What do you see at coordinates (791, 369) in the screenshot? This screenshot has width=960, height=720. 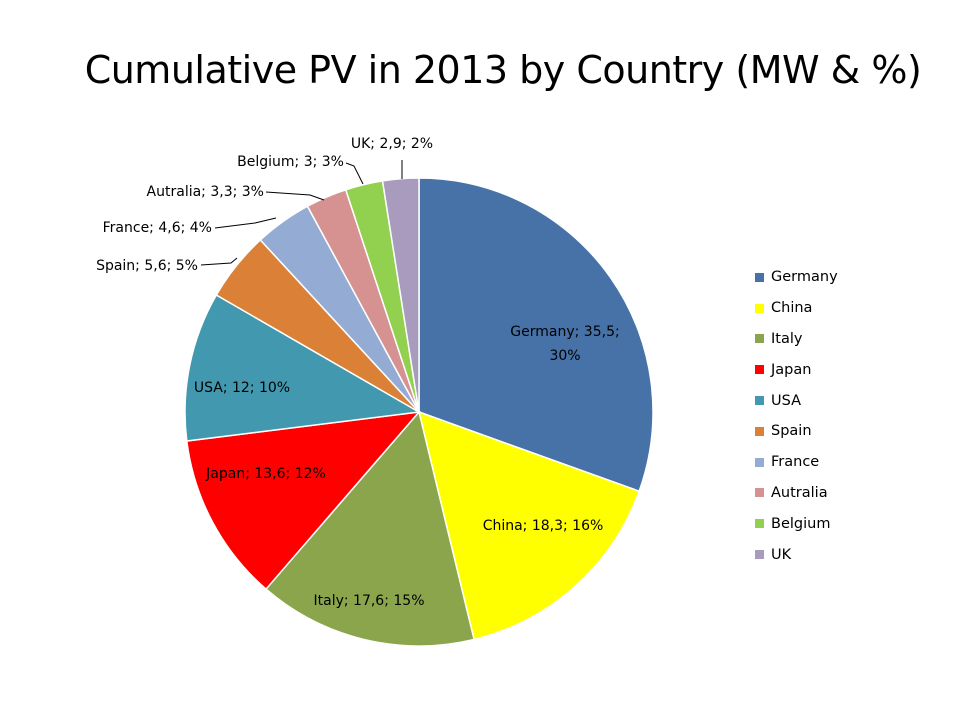 I see `legend-label: Japan` at bounding box center [791, 369].